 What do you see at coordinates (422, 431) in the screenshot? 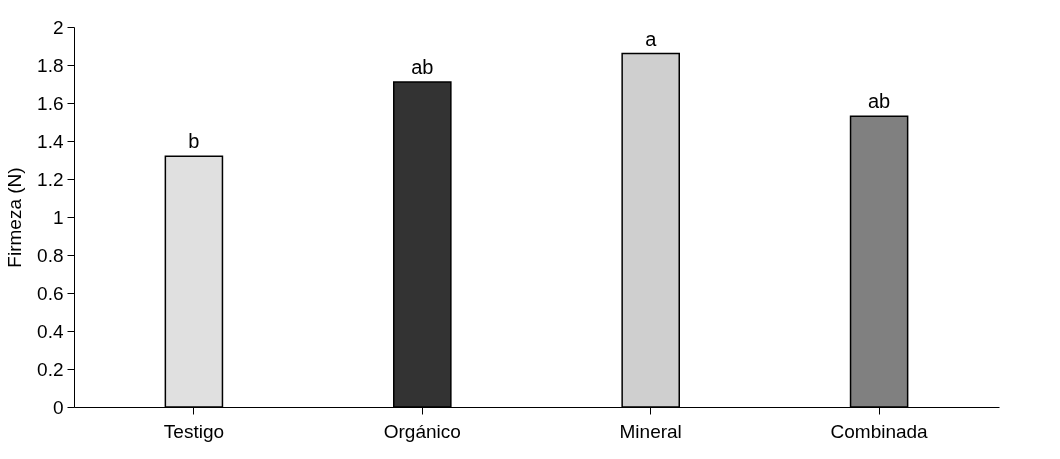
I see `x-tick-label: Orgánico` at bounding box center [422, 431].